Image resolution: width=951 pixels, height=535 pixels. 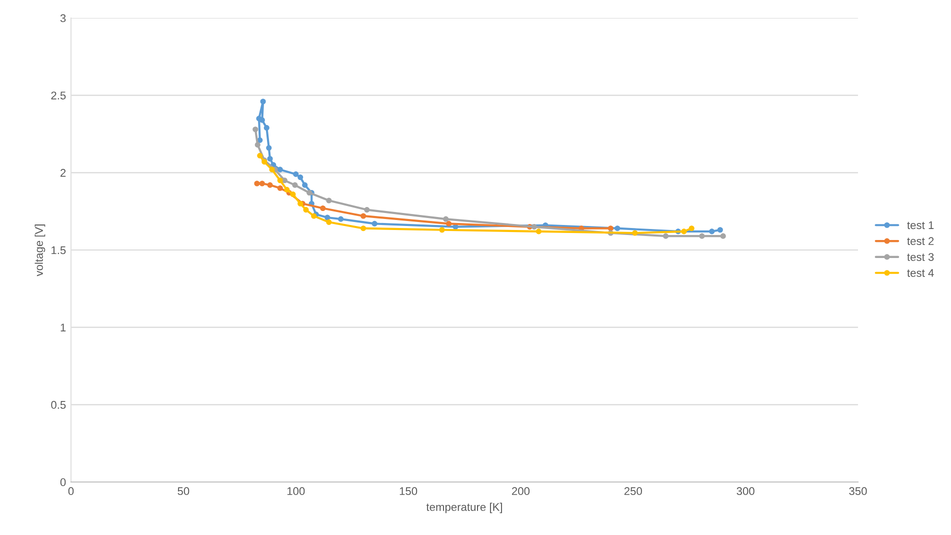 I want to click on y-tick-label: 0, so click(x=63, y=482).